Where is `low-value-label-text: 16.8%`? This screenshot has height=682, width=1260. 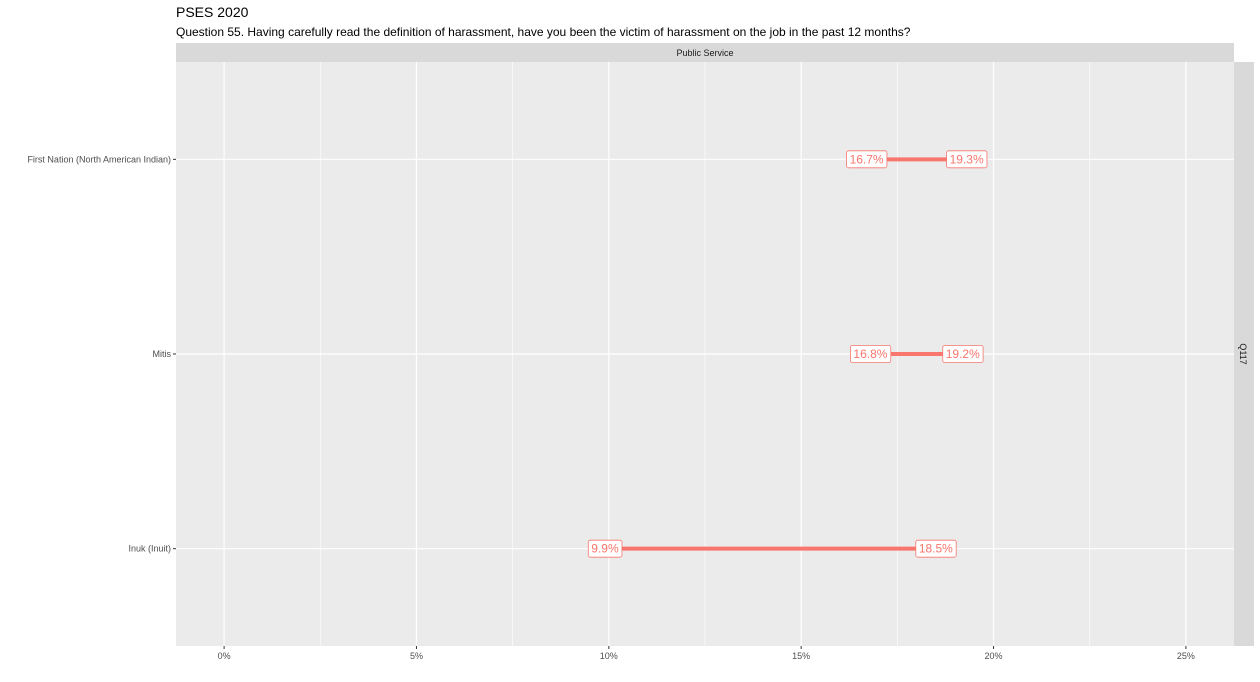 low-value-label-text: 16.8% is located at coordinates (870, 354).